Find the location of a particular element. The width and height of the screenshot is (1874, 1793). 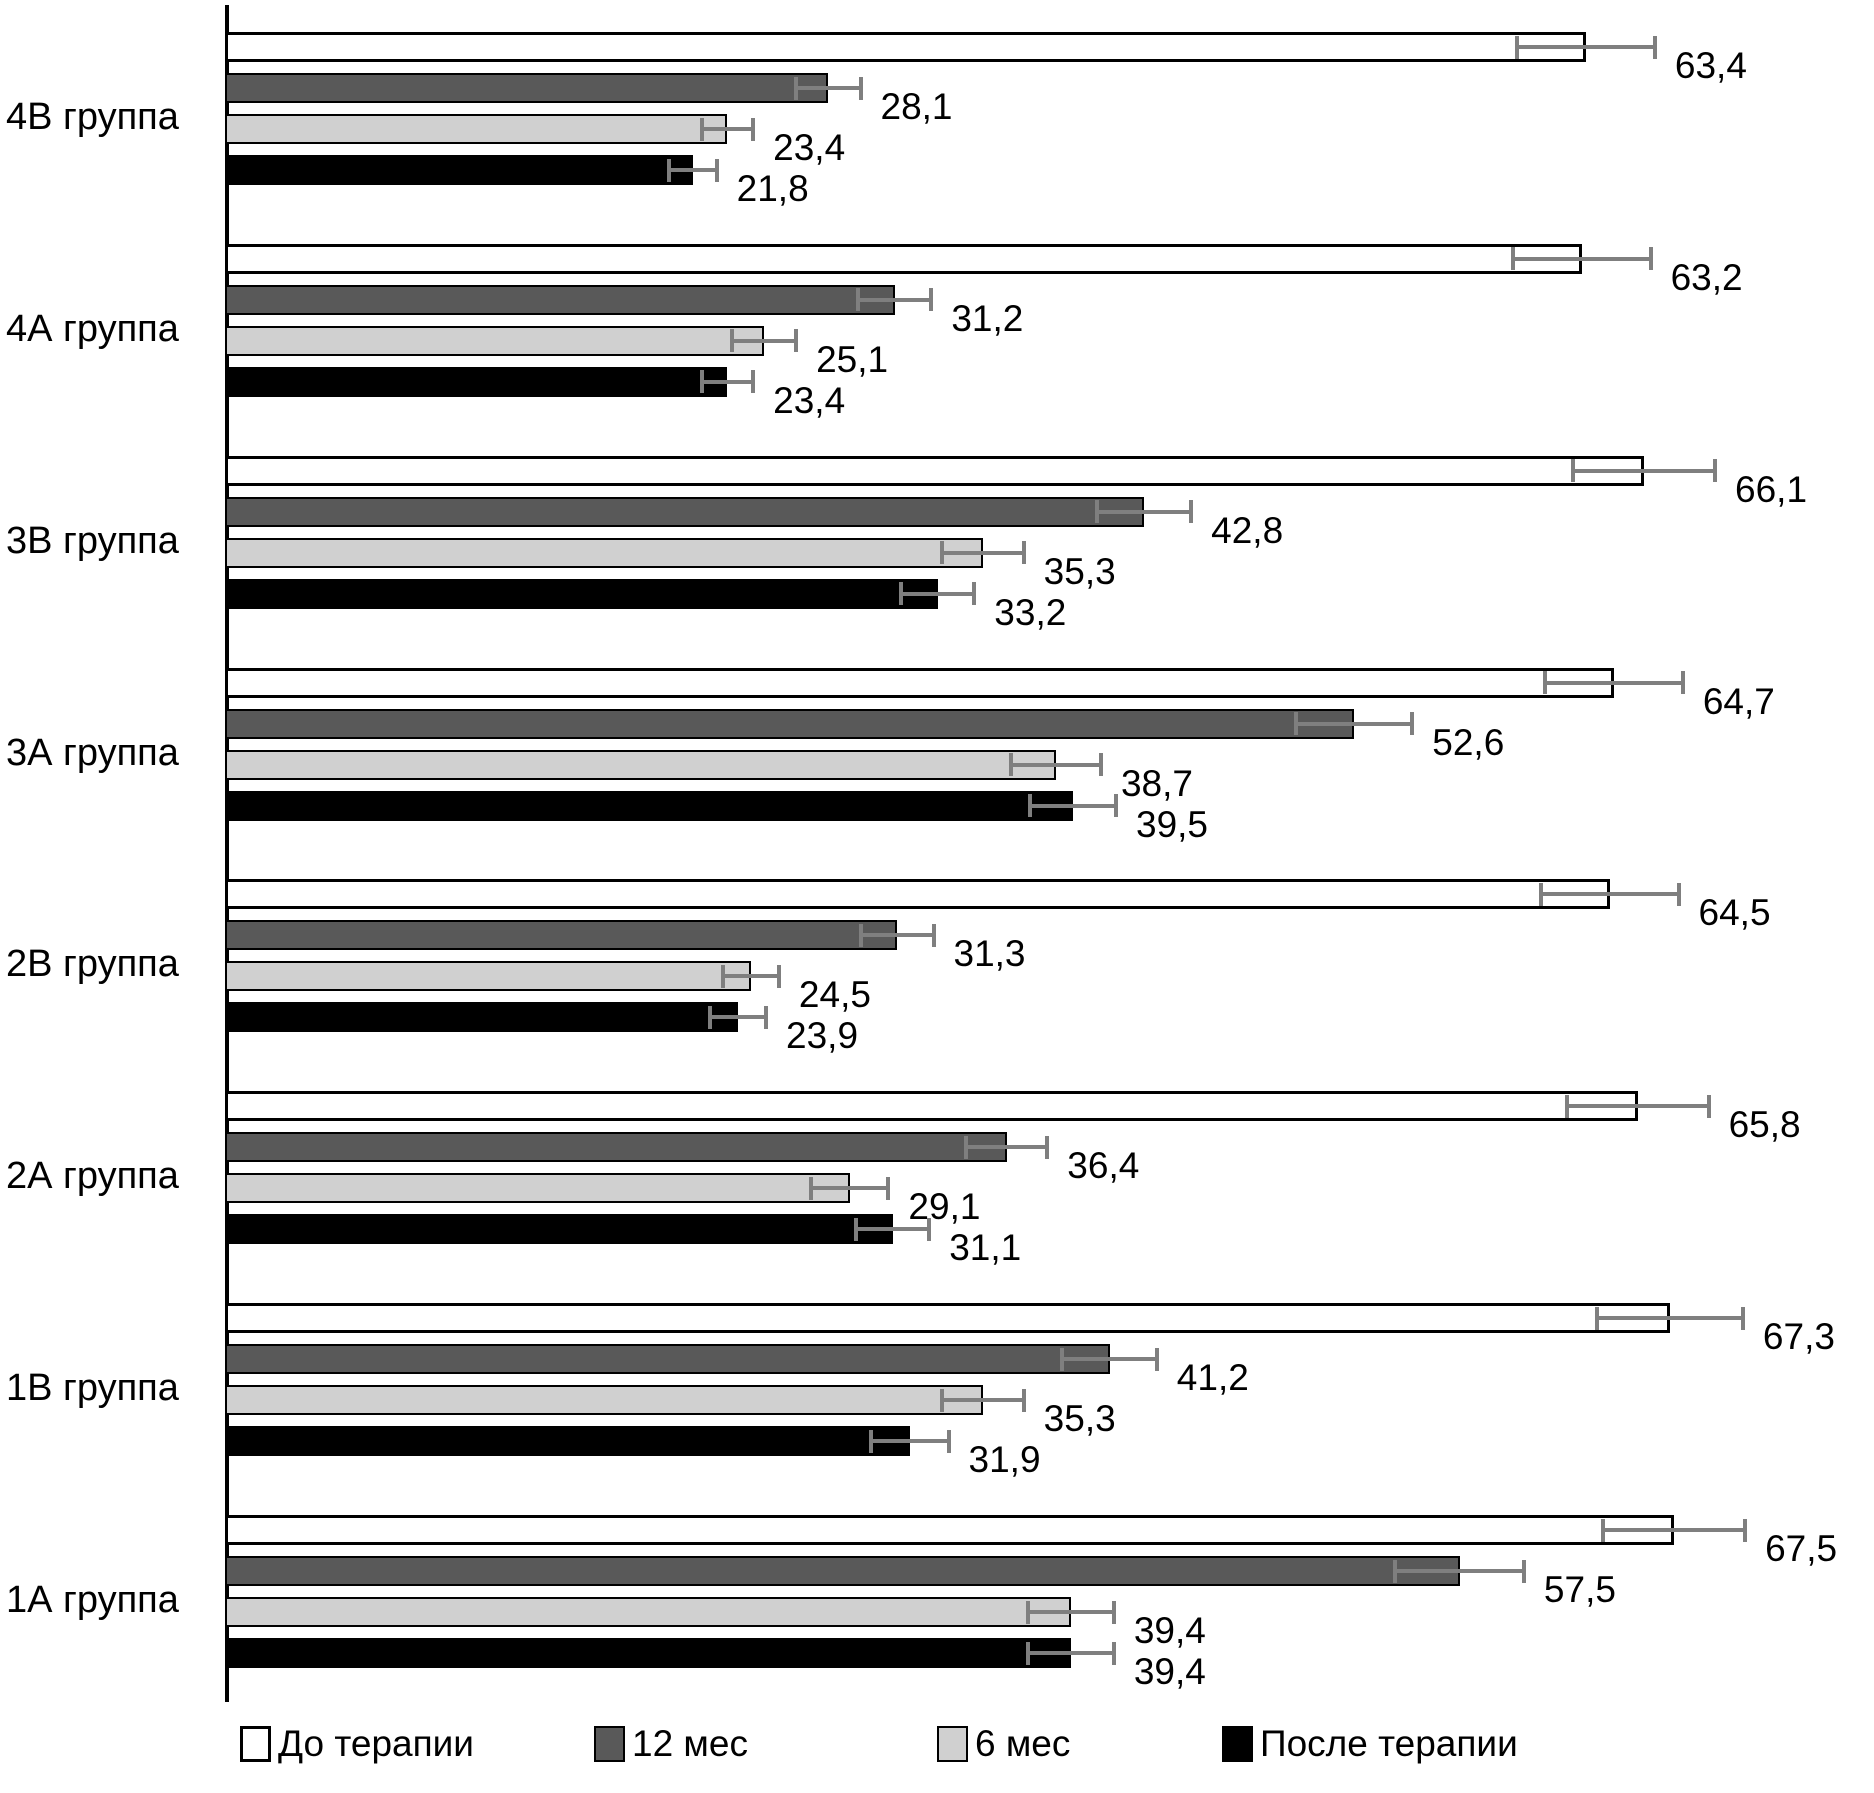

value-label: 33,2 is located at coordinates (1030, 612).